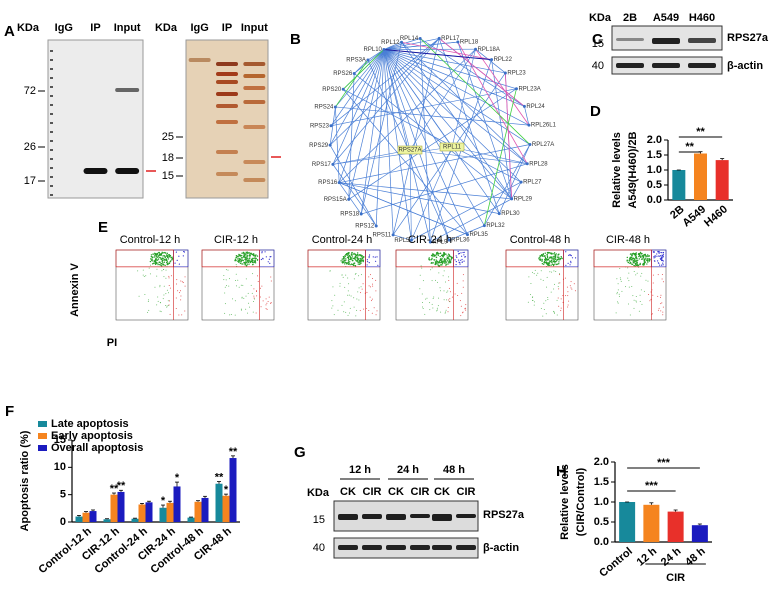  Describe the element at coordinates (199, 28) in the screenshot. I see `lane-label: IgG` at that location.